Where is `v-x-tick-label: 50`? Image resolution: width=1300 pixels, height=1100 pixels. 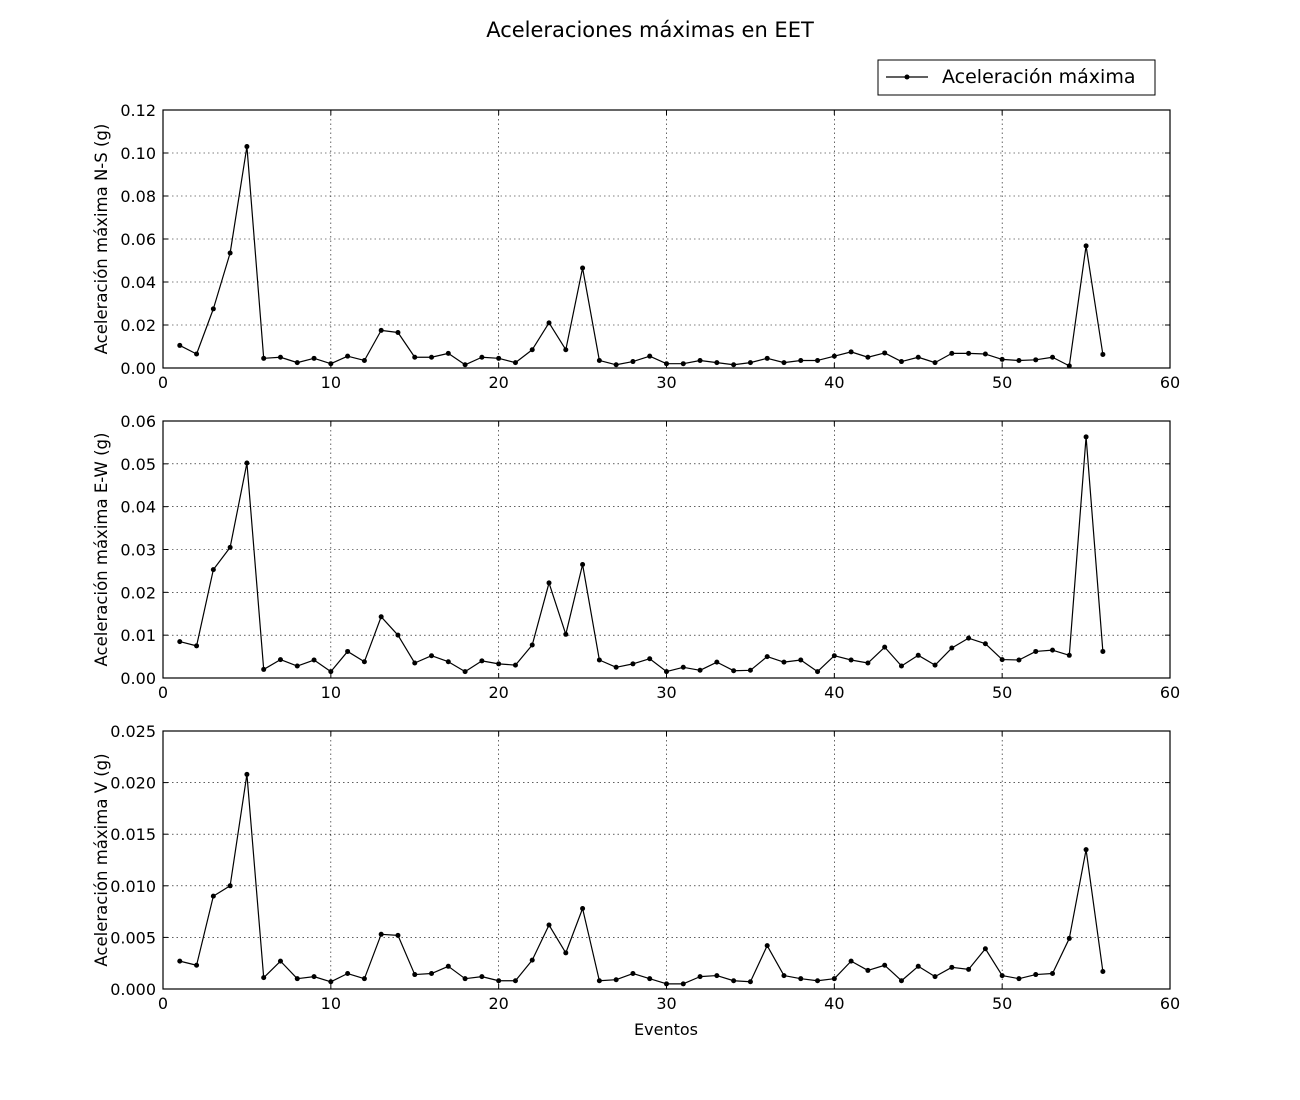
v-x-tick-label: 50 is located at coordinates (1002, 1003).